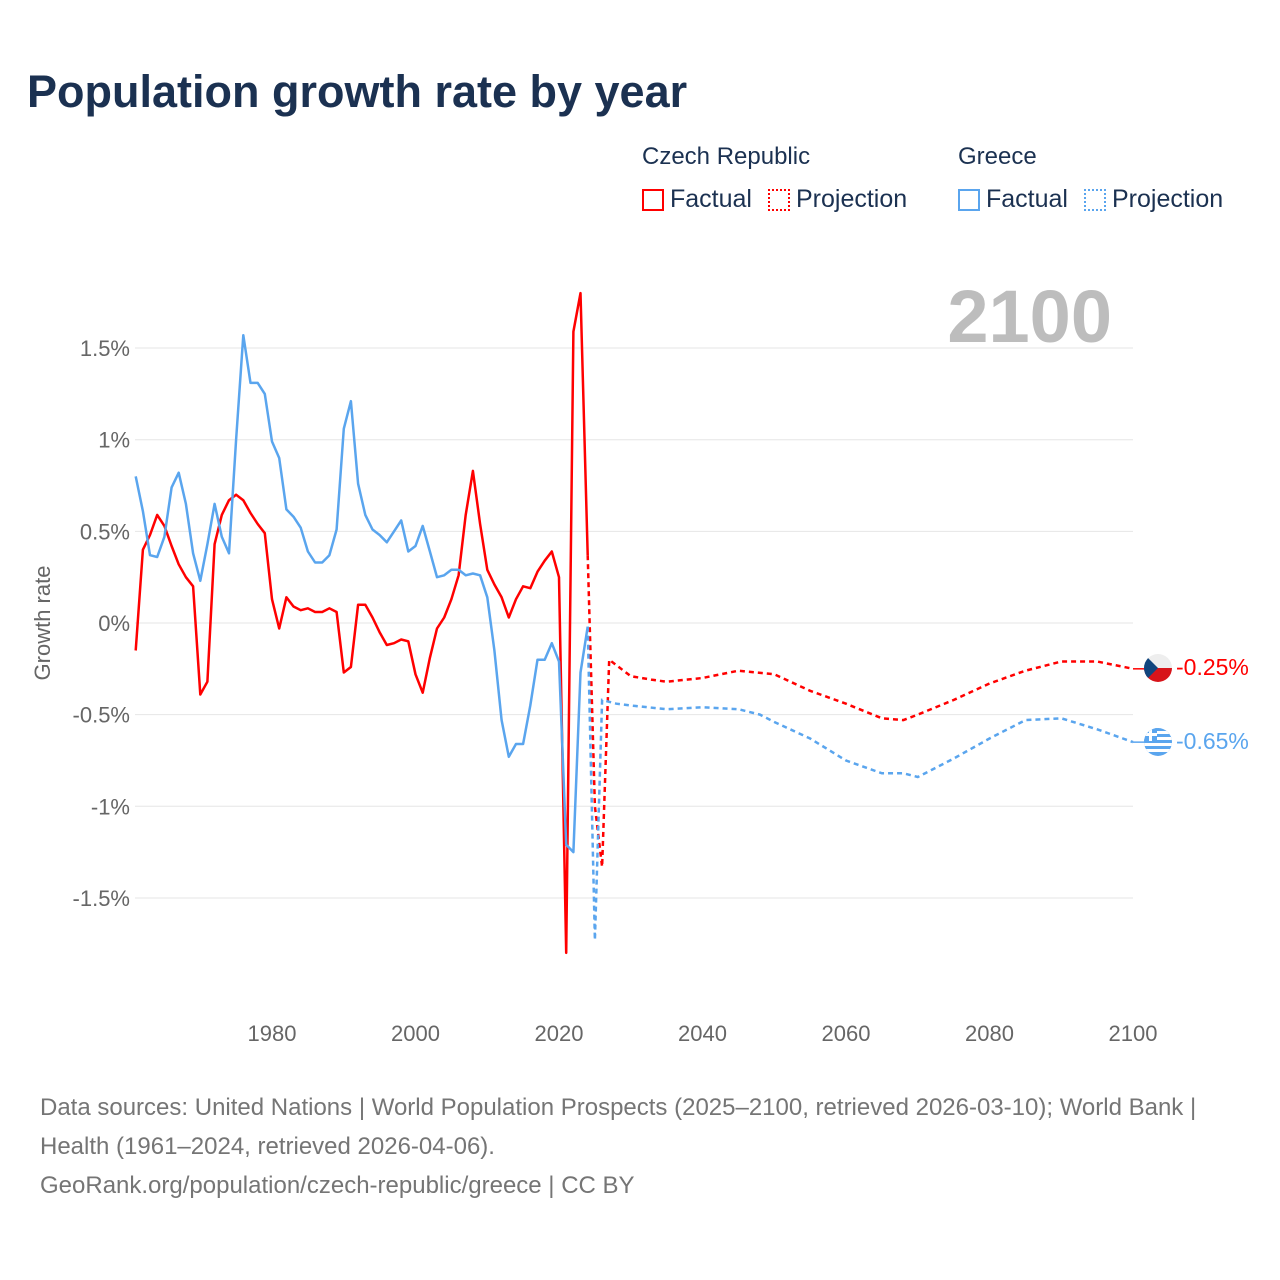 The width and height of the screenshot is (1280, 1280). I want to click on y-tick-label: -1%, so click(110, 806).